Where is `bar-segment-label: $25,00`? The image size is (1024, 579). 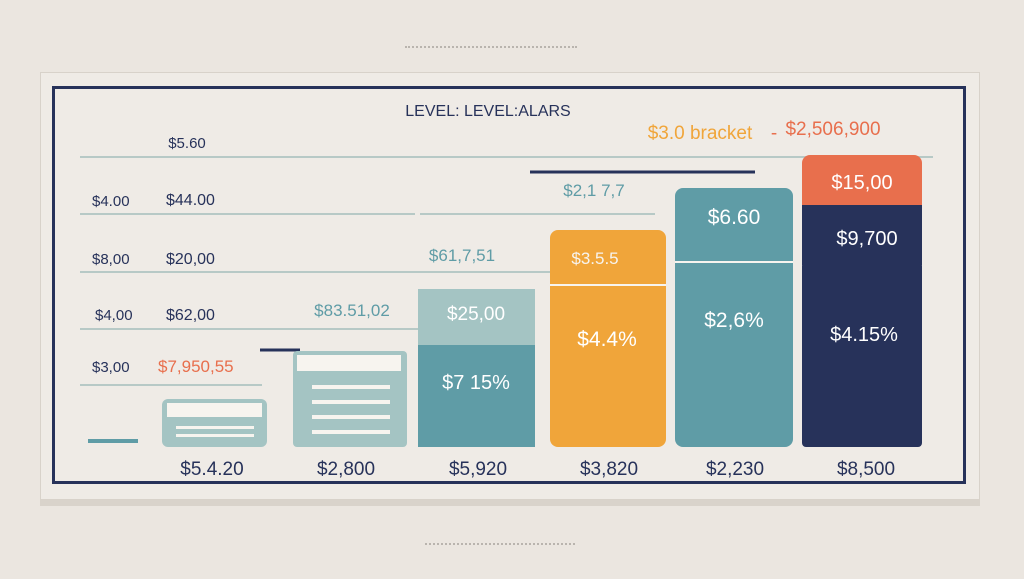 bar-segment-label: $25,00 is located at coordinates (476, 314).